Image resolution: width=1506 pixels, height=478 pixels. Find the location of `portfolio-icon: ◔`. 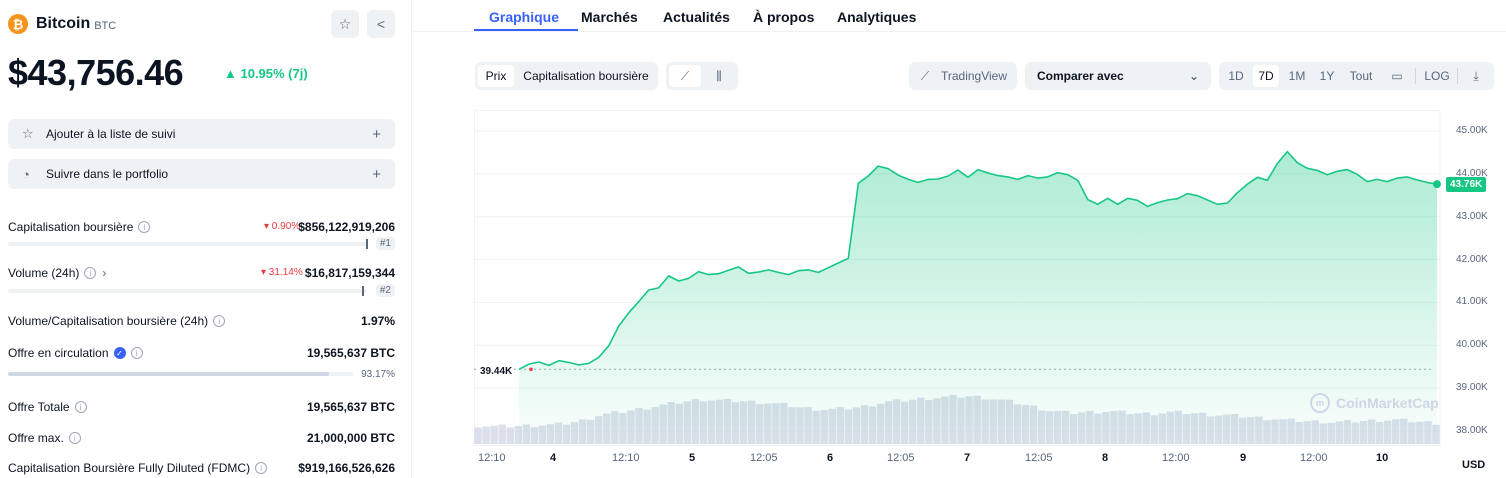

portfolio-icon: ◔ is located at coordinates (26, 174).